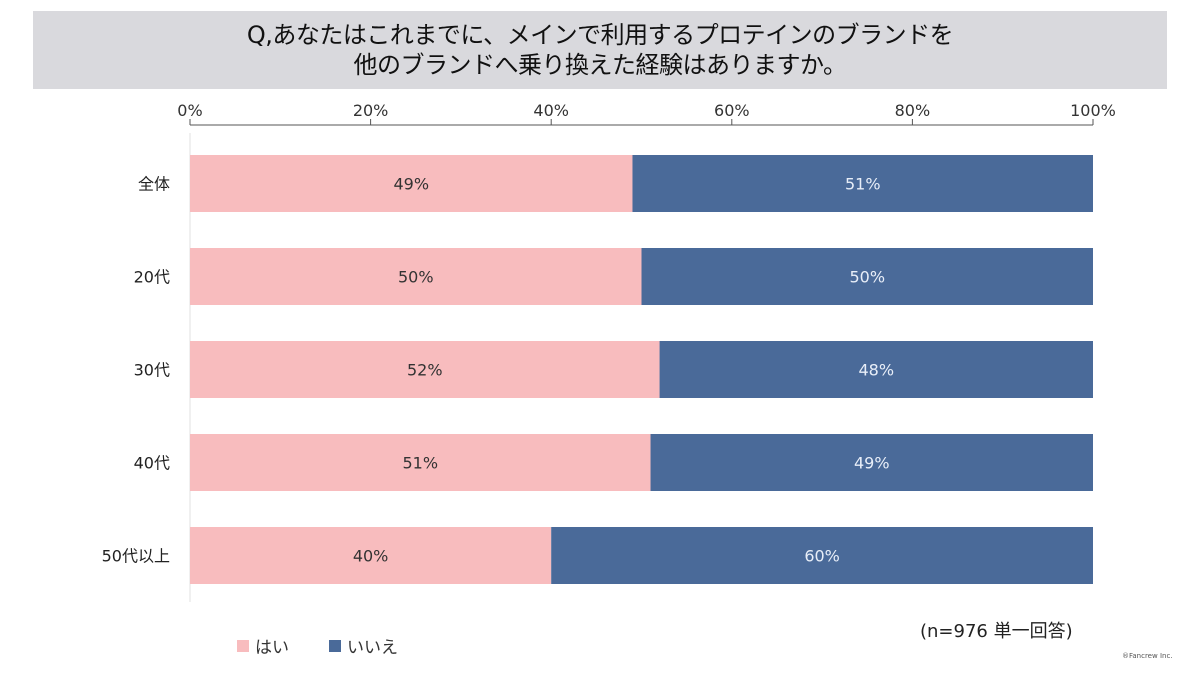 This screenshot has width=1200, height=675. What do you see at coordinates (317, 645) in the screenshot?
I see `legend: はい いいえ` at bounding box center [317, 645].